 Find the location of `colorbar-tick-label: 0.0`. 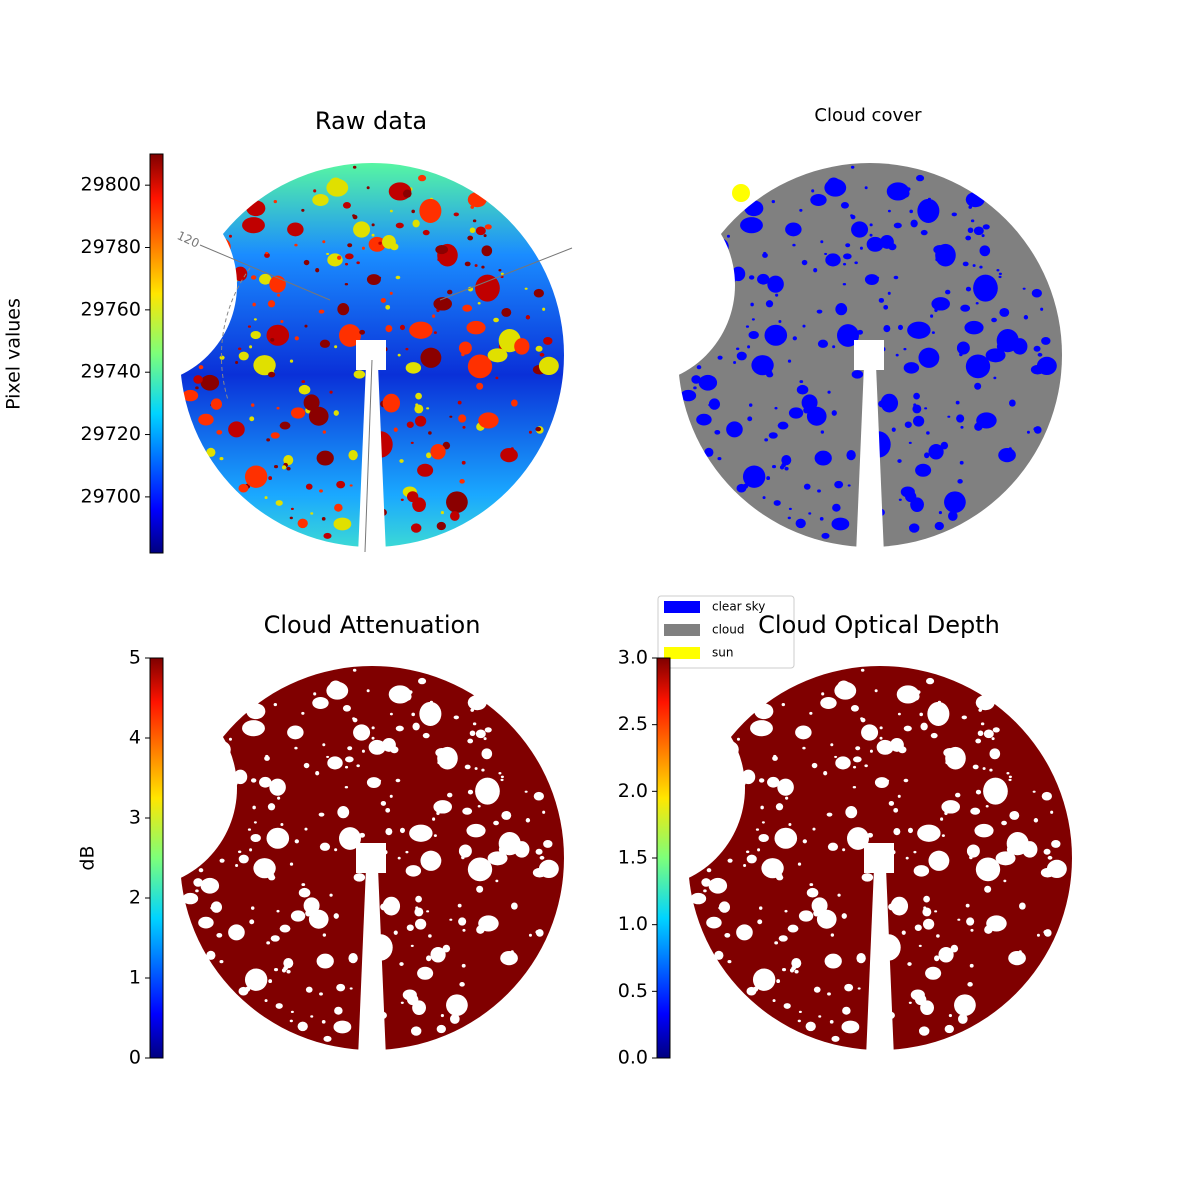

colorbar-tick-label: 0.0 is located at coordinates (633, 1058).